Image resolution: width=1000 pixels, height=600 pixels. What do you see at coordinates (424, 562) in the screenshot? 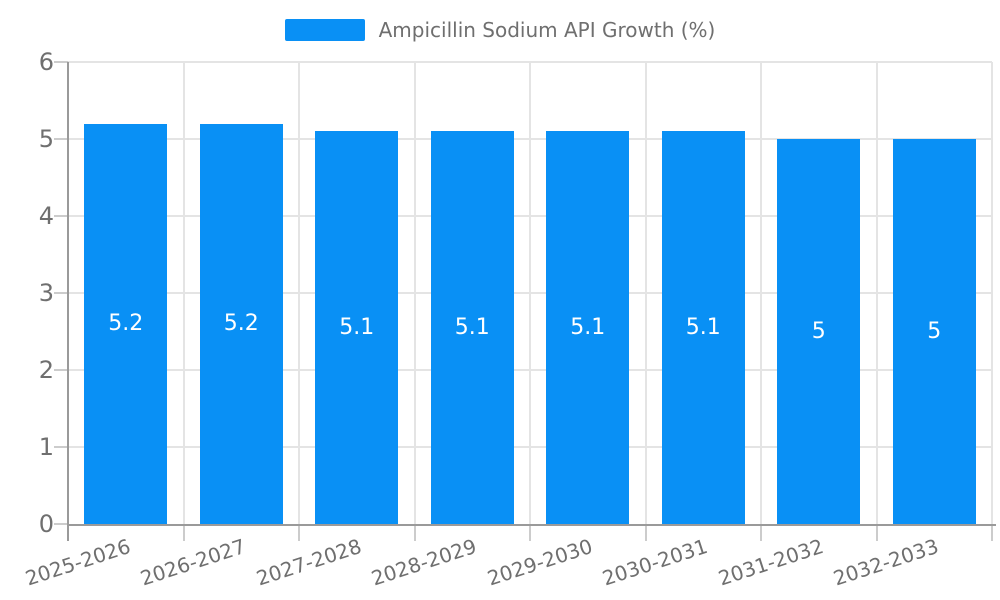
I see `x-axis-category-label: 2028-2029` at bounding box center [424, 562].